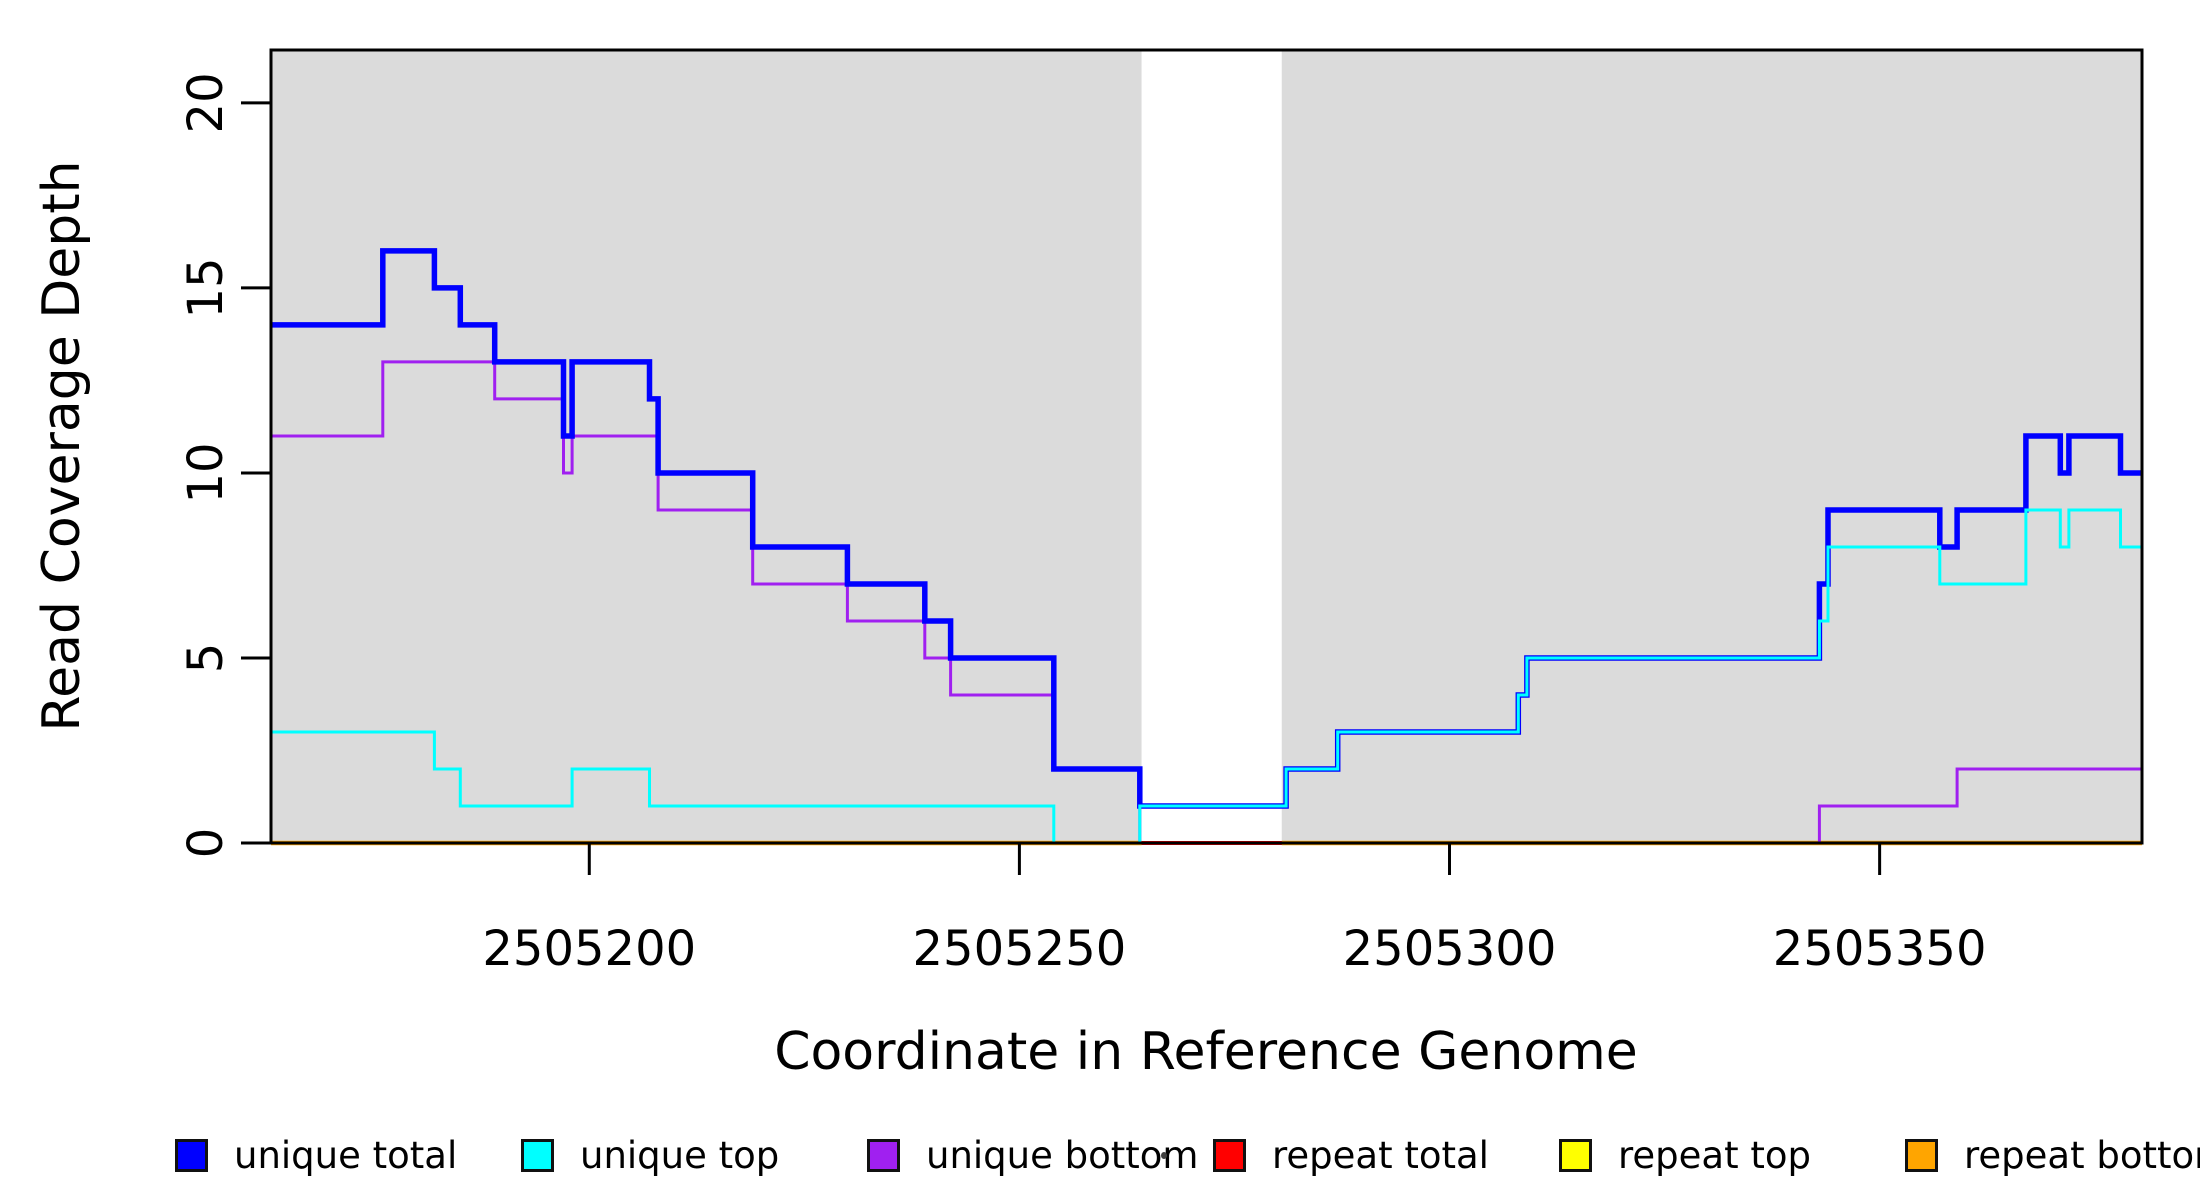 Image resolution: width=2200 pixels, height=1200 pixels. What do you see at coordinates (206, 843) in the screenshot?
I see `y-tick-label: 0` at bounding box center [206, 843].